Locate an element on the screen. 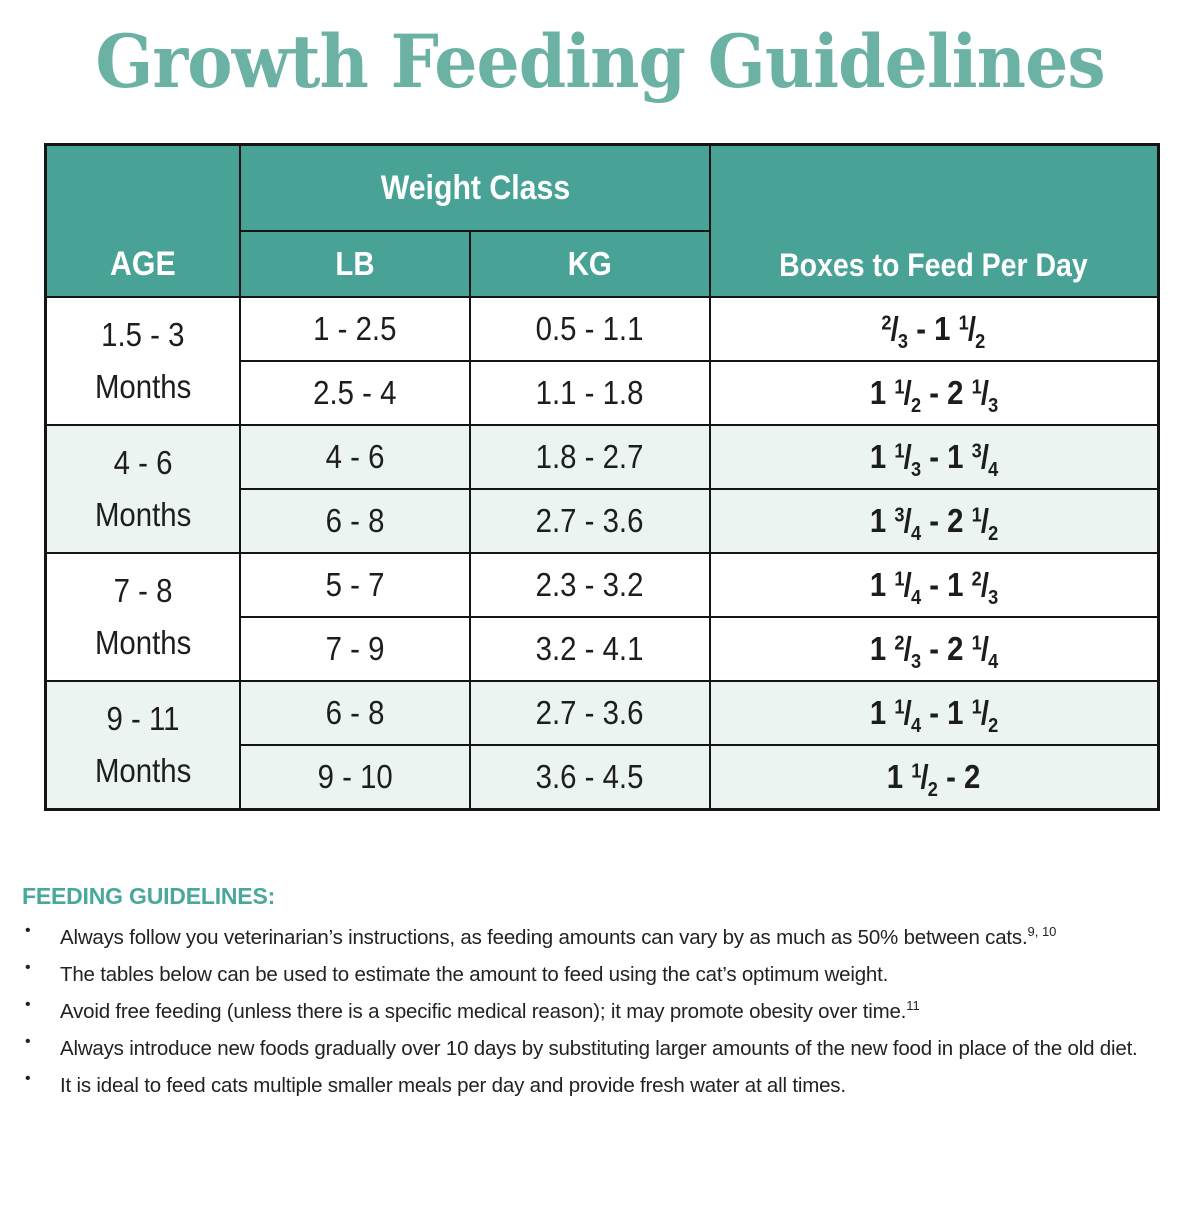 The width and height of the screenshot is (1200, 1224). citation-superscript: 9, 10 is located at coordinates (1042, 932).